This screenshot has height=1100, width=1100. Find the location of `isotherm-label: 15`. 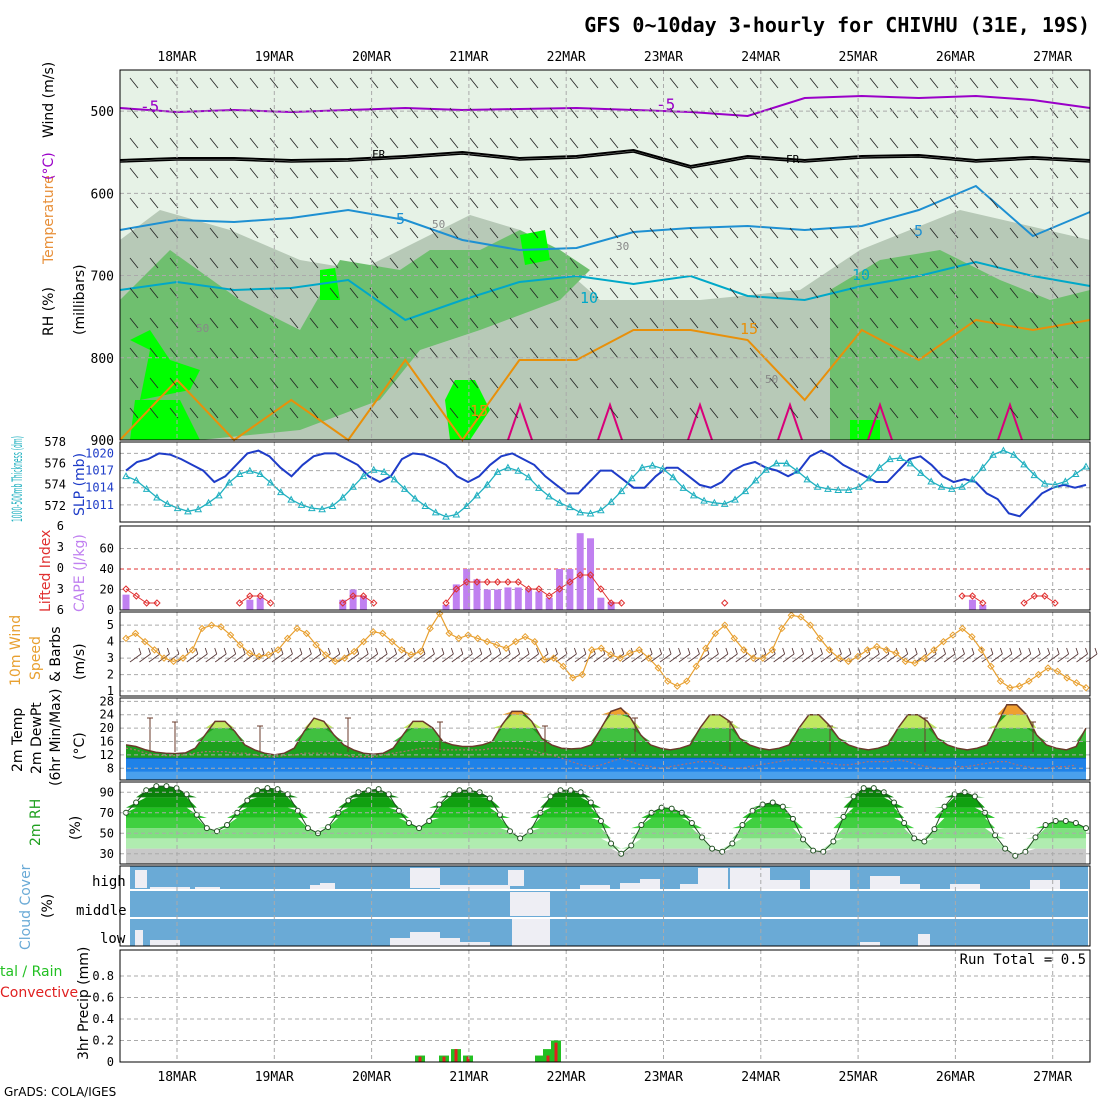

isotherm-label: 15 is located at coordinates (479, 411).